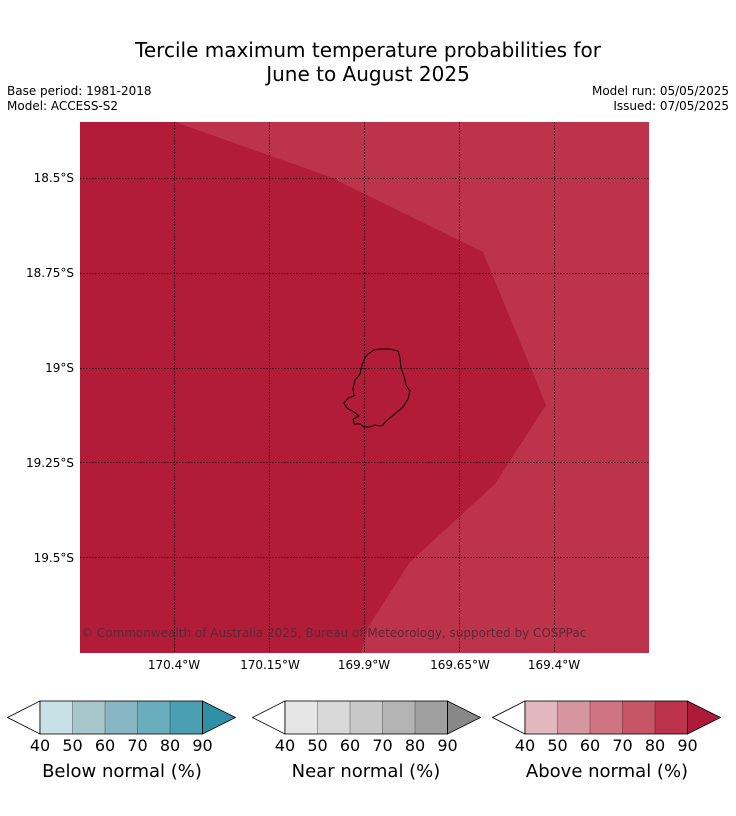 The image size is (736, 816). Describe the element at coordinates (122, 771) in the screenshot. I see `colorbar-label-below: Below normal (%)` at that location.